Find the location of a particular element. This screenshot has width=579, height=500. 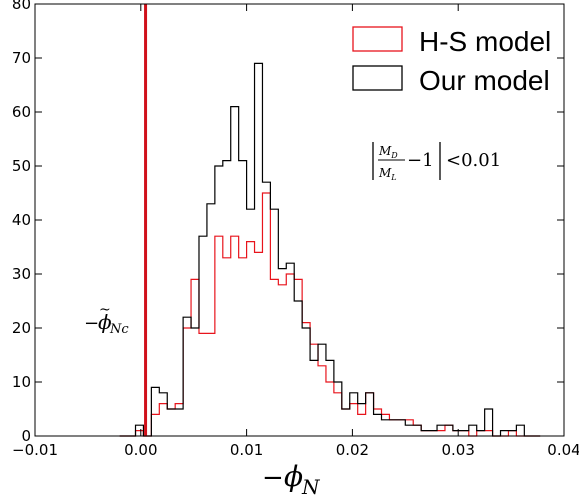

svg-text: <0.01 is located at coordinates (473, 160).